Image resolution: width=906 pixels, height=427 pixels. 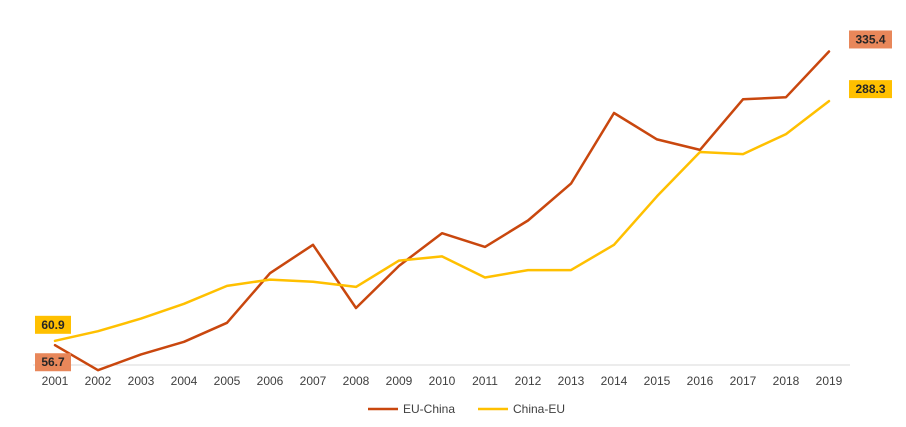 I want to click on x-tick-label: 2019, so click(x=829, y=381).